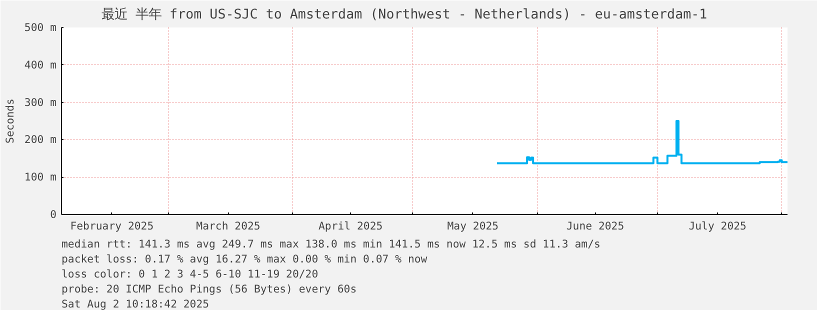 This screenshot has width=817, height=310. I want to click on x-tick-label: March 2025, so click(228, 226).